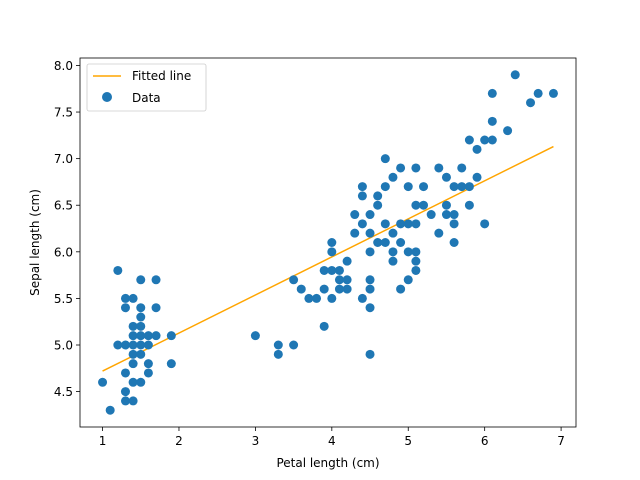 The image size is (640, 480). What do you see at coordinates (485, 441) in the screenshot?
I see `x-tick-label: 6` at bounding box center [485, 441].